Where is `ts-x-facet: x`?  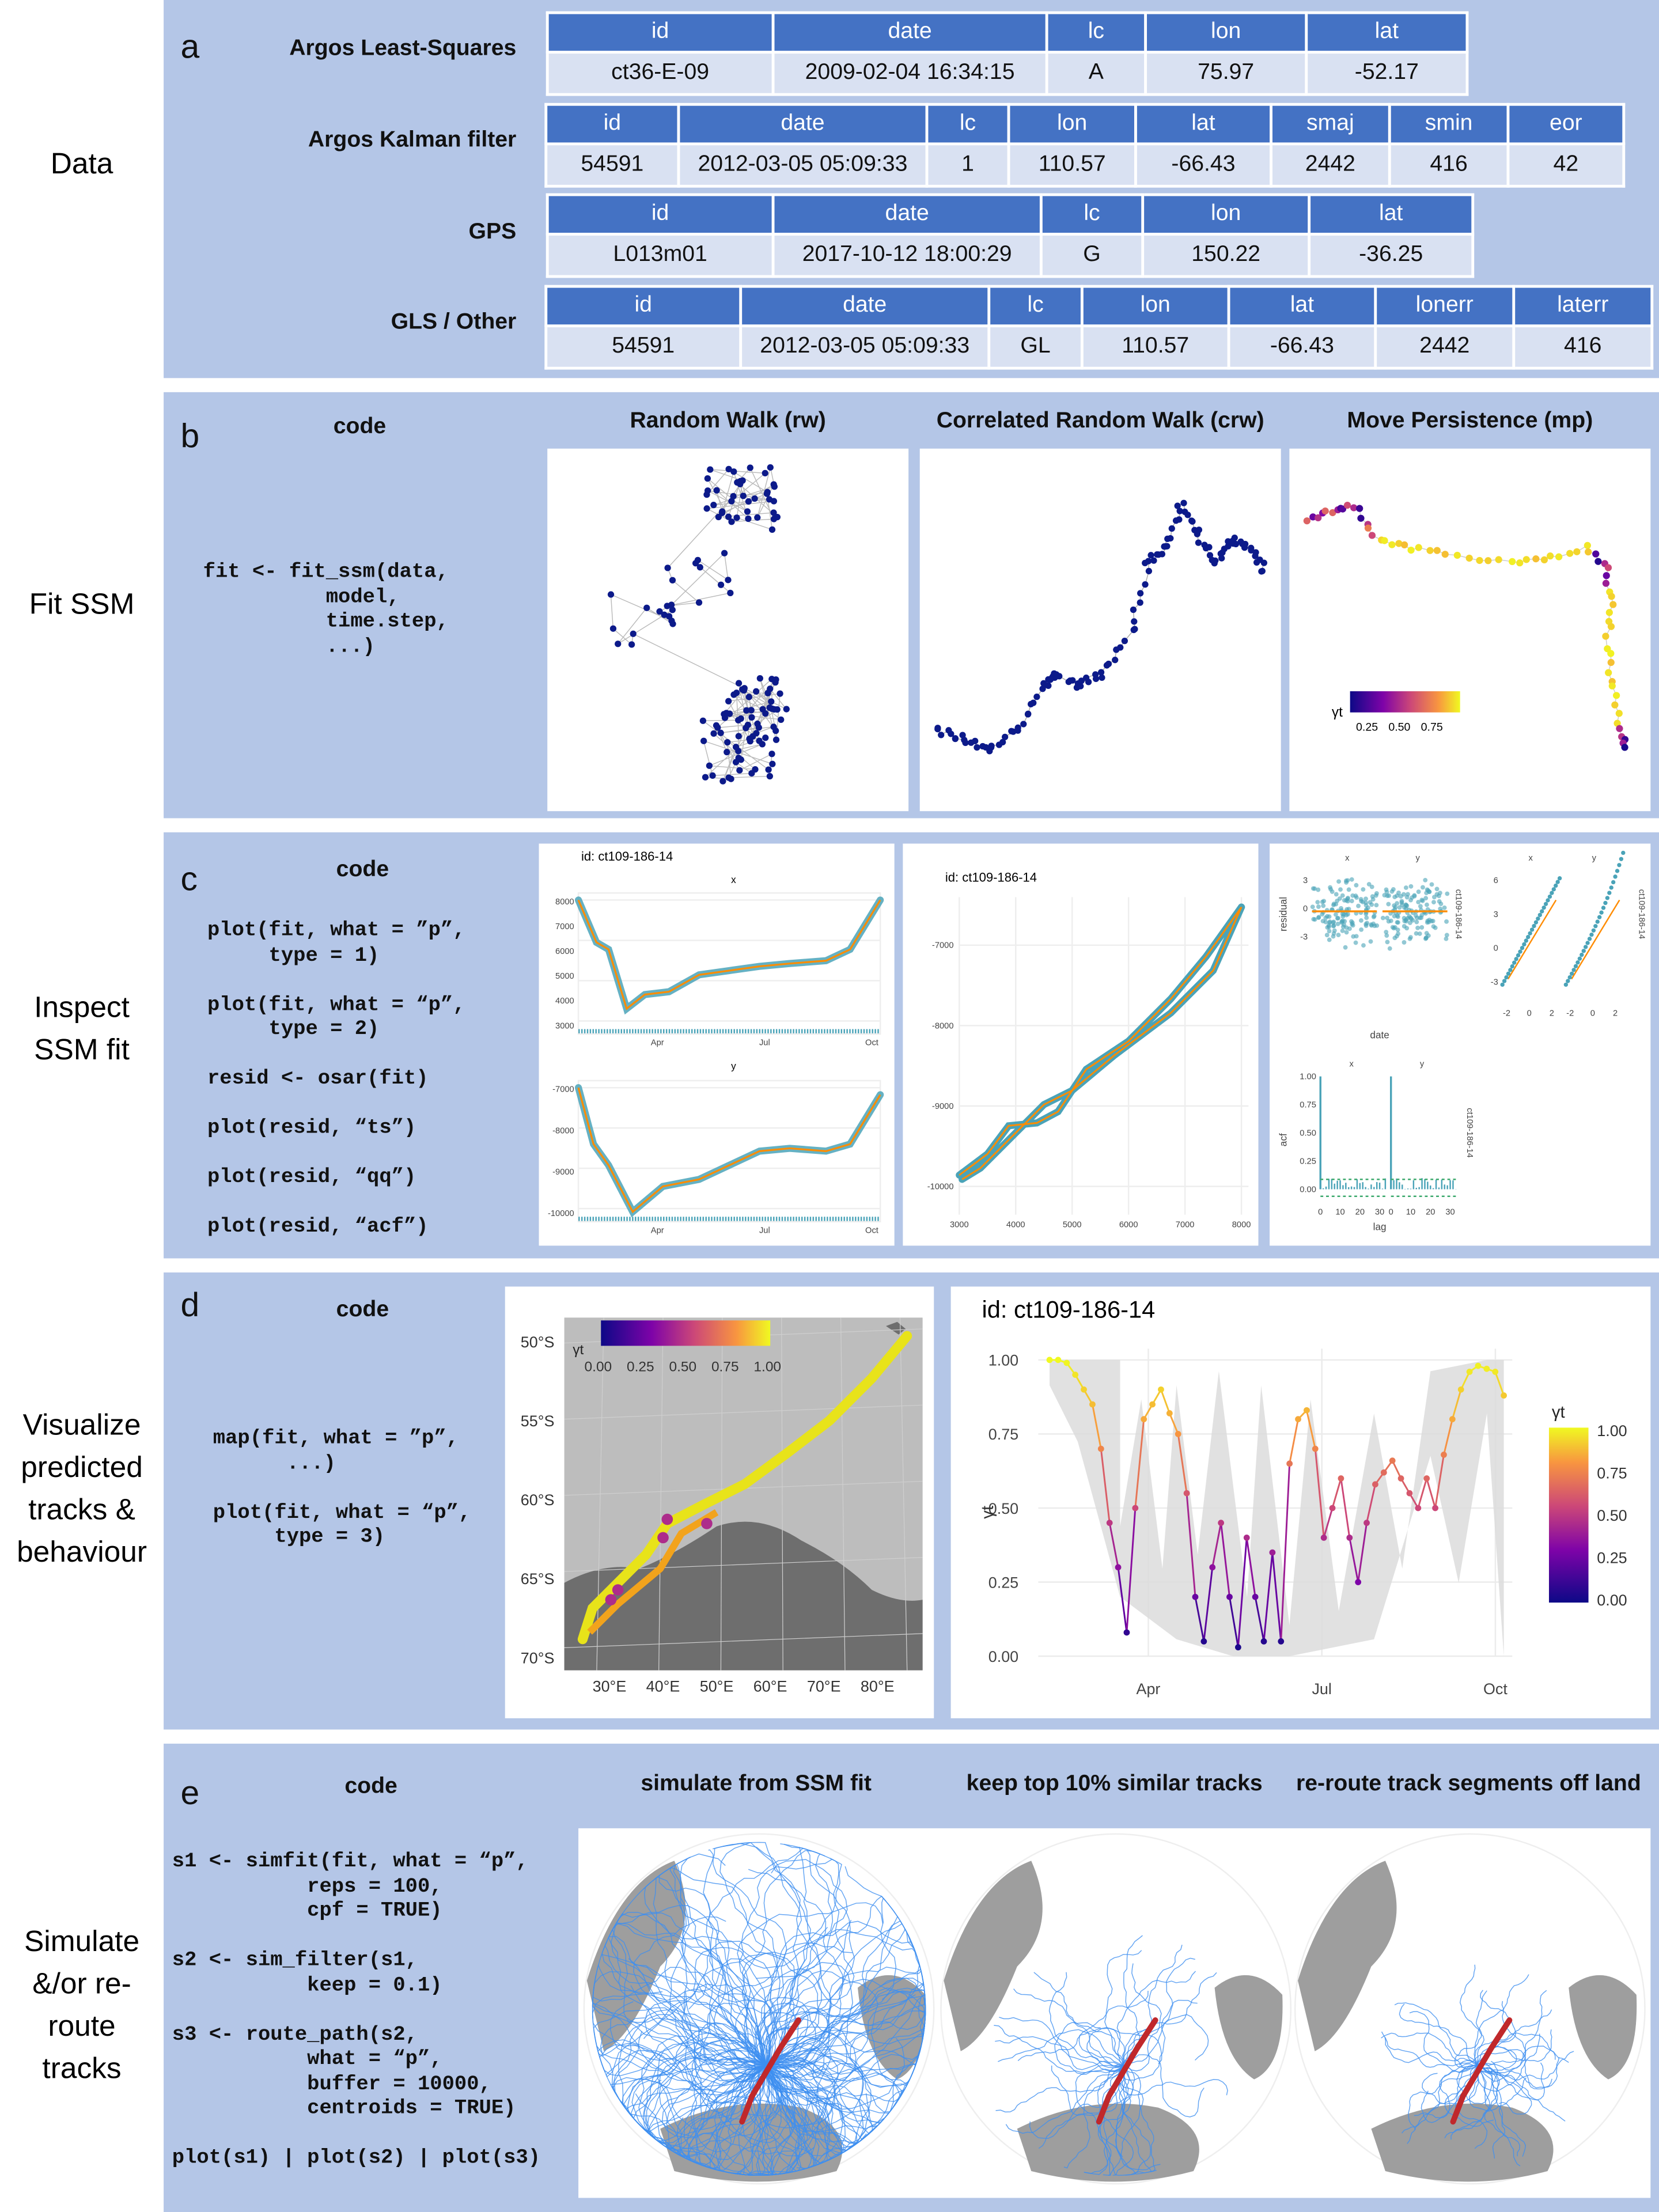 ts-x-facet: x is located at coordinates (733, 879).